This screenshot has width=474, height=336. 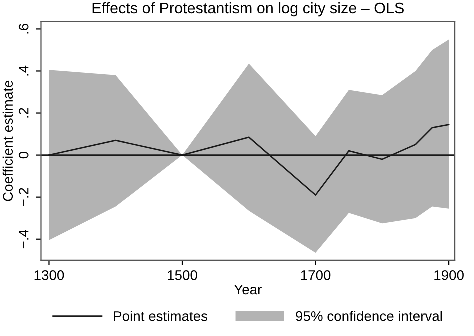 What do you see at coordinates (23, 155) in the screenshot?
I see `y-tick-label: 0` at bounding box center [23, 155].